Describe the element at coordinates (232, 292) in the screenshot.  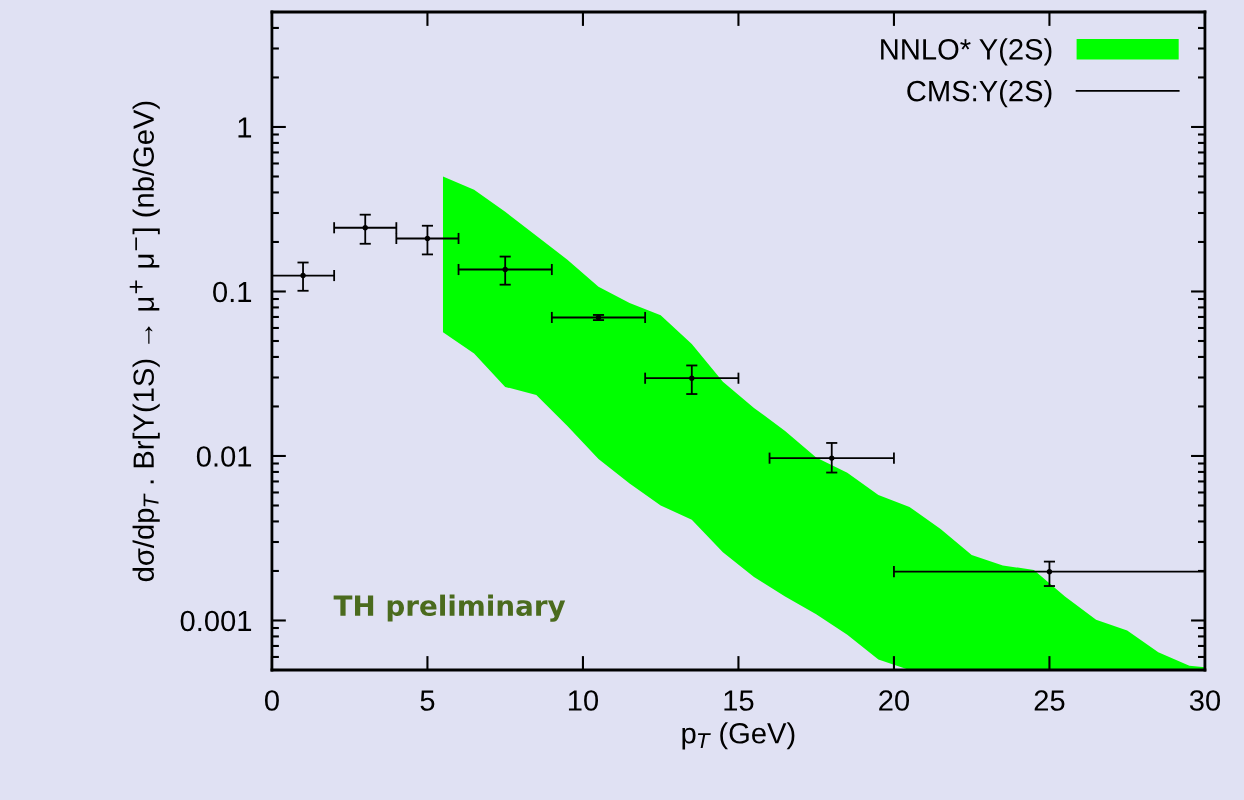
I see `y-tick-label: 0.1` at that location.